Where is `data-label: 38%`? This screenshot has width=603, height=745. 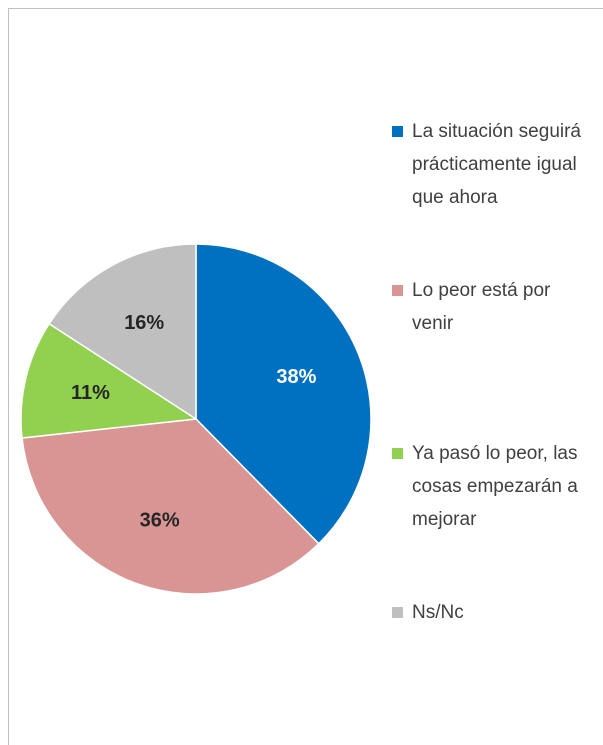 data-label: 38% is located at coordinates (296, 377).